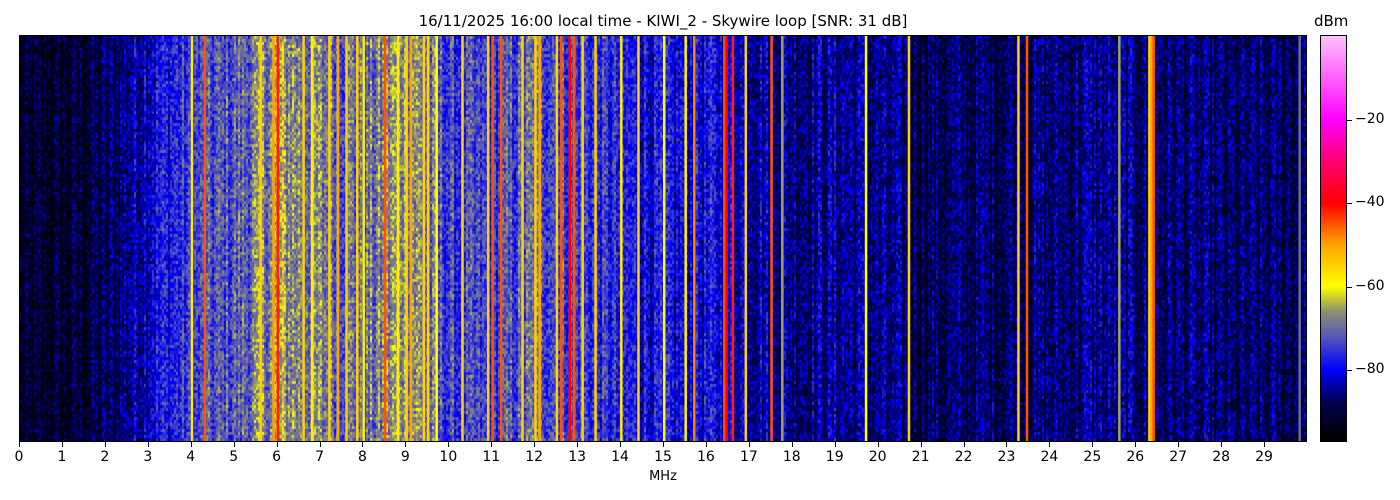  What do you see at coordinates (663, 457) in the screenshot?
I see `x-tick-label: 15` at bounding box center [663, 457].